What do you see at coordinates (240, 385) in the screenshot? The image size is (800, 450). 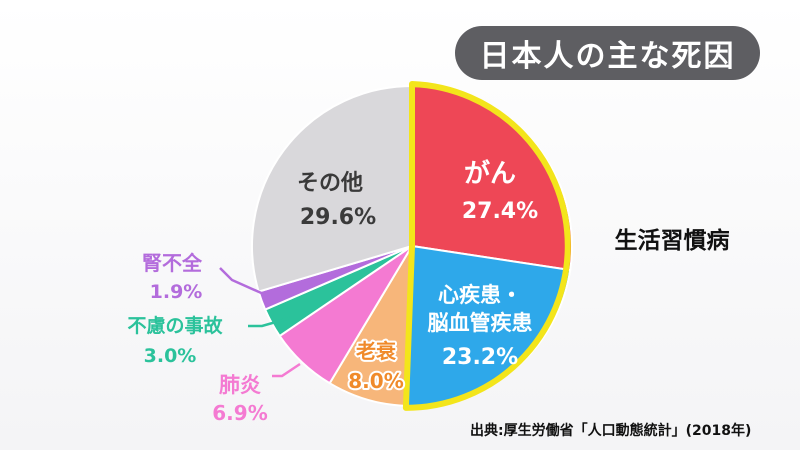 I see `label-pneumonia: 肺炎` at bounding box center [240, 385].